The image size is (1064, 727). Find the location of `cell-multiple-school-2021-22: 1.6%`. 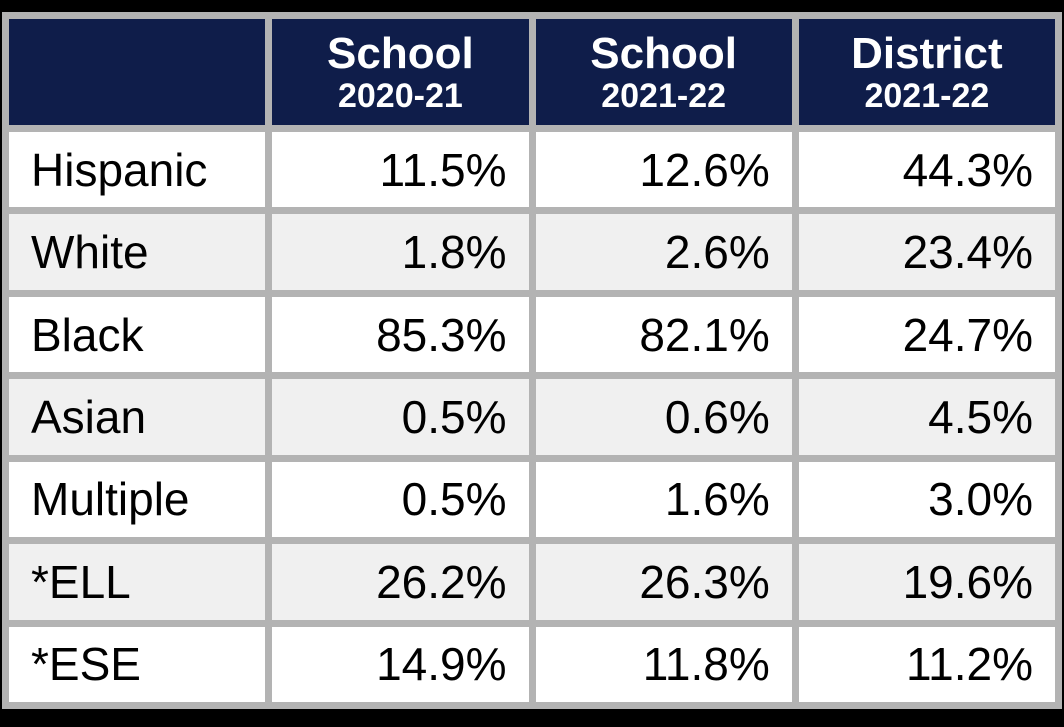

cell-multiple-school-2021-22: 1.6% is located at coordinates (663, 499).